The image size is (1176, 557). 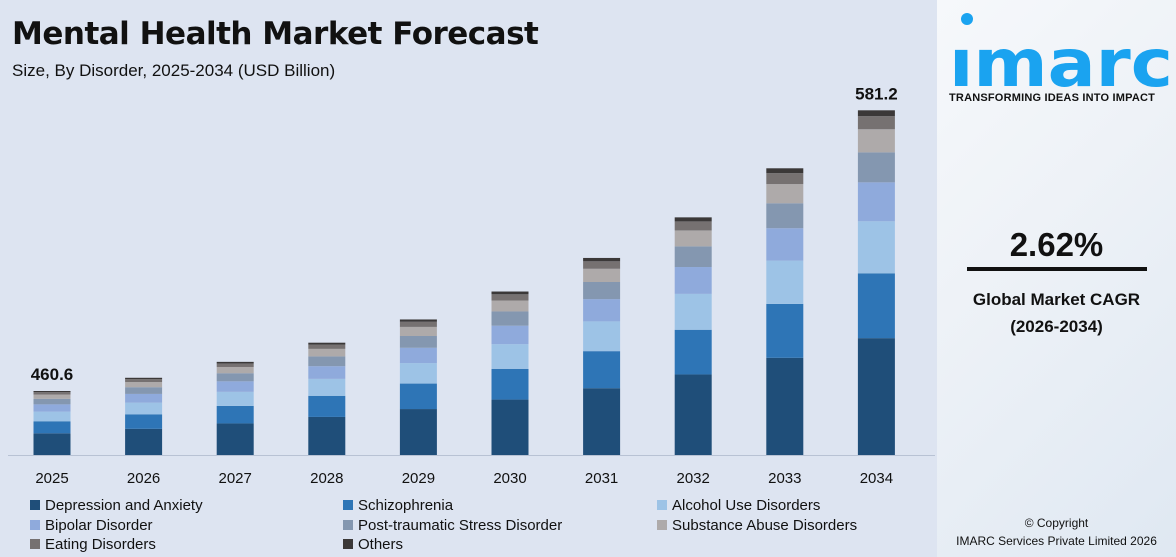 I want to click on bar-segment-2025-eating-disorders, so click(x=52, y=393).